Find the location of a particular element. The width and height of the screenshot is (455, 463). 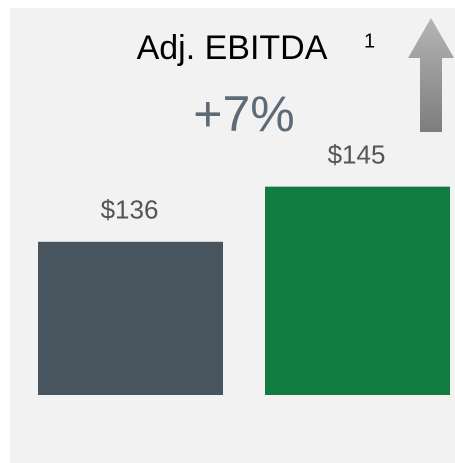

value-label: $136 is located at coordinates (130, 210).